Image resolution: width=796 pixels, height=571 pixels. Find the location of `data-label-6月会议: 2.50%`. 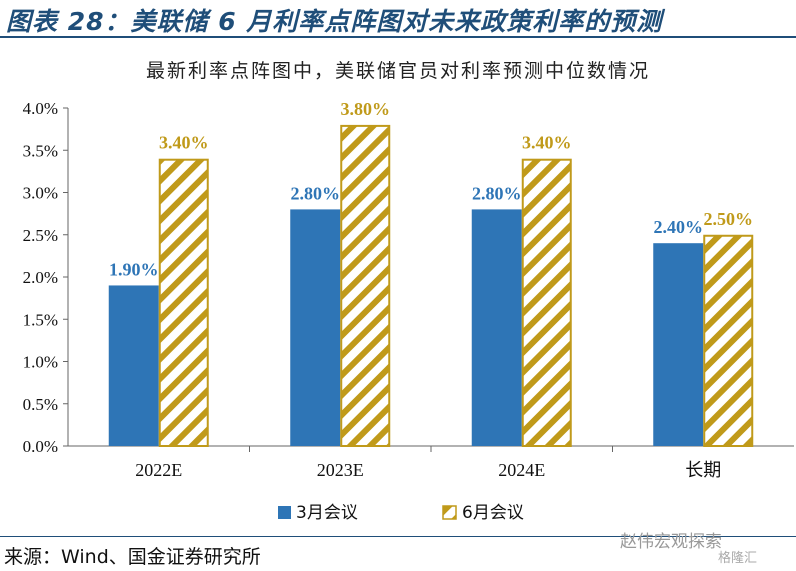

data-label-6月会议: 2.50% is located at coordinates (729, 219).